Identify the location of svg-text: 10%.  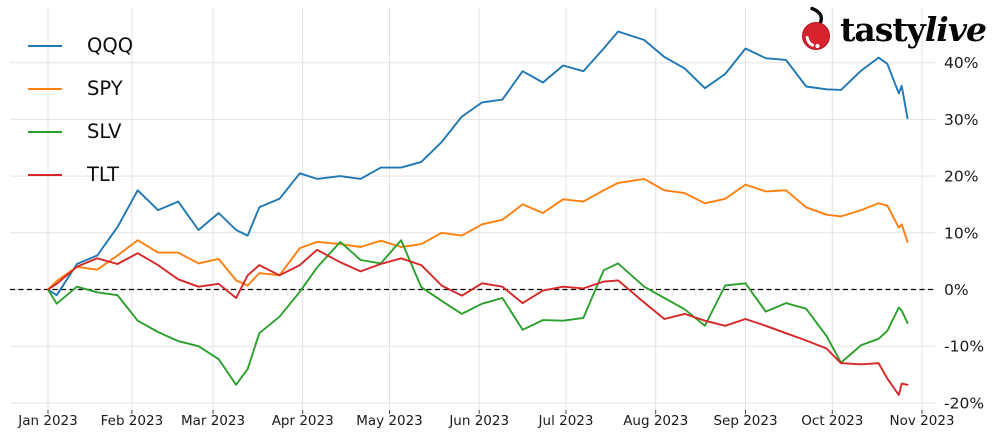
(961, 233).